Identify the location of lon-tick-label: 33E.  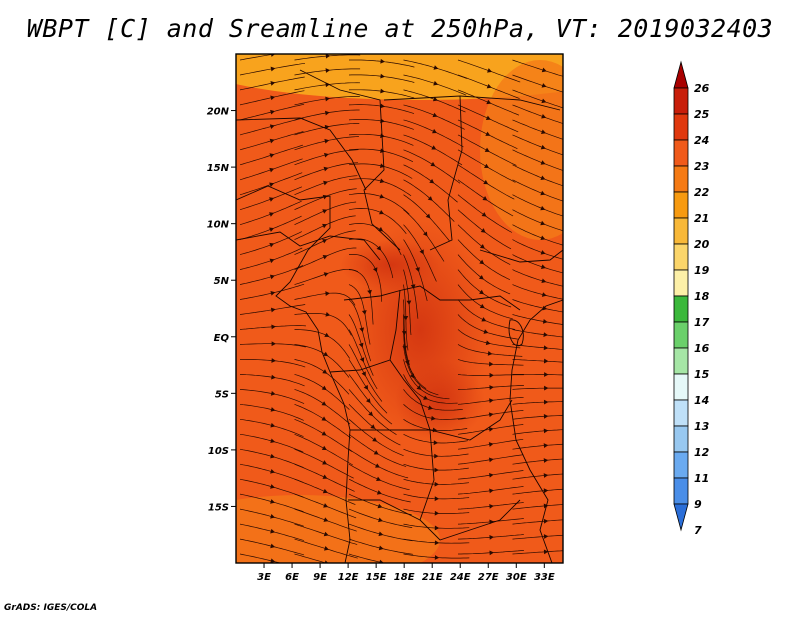
(544, 577).